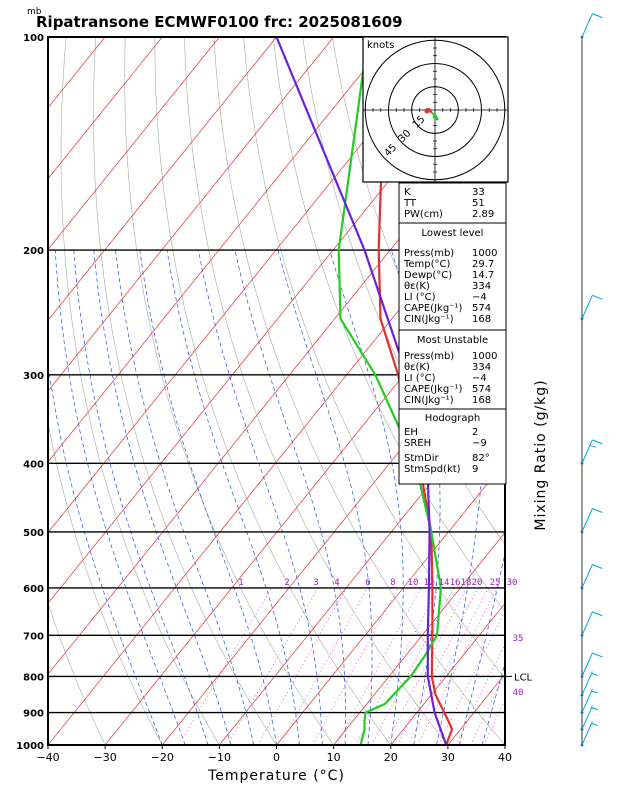  Describe the element at coordinates (33, 251) in the screenshot. I see `y-tick-200: 200` at that location.